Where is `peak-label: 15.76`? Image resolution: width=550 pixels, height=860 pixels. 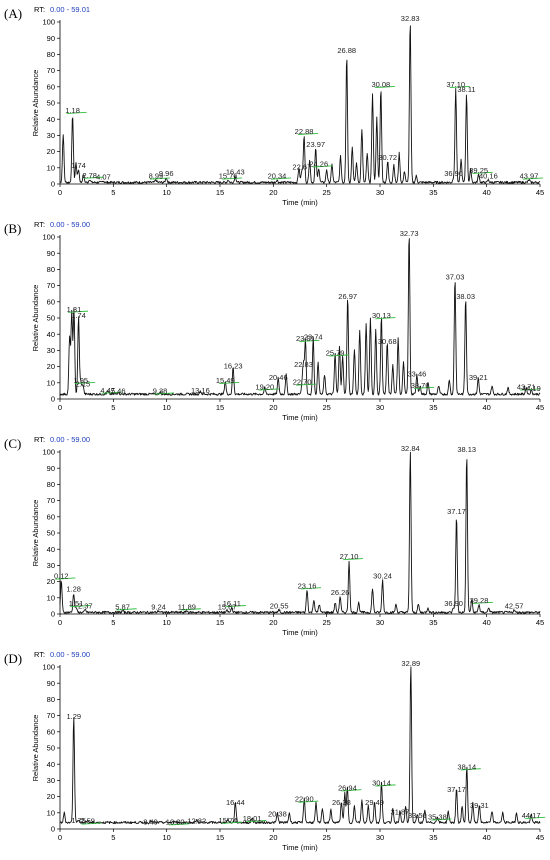 peak-label: 15.76 is located at coordinates (228, 176).